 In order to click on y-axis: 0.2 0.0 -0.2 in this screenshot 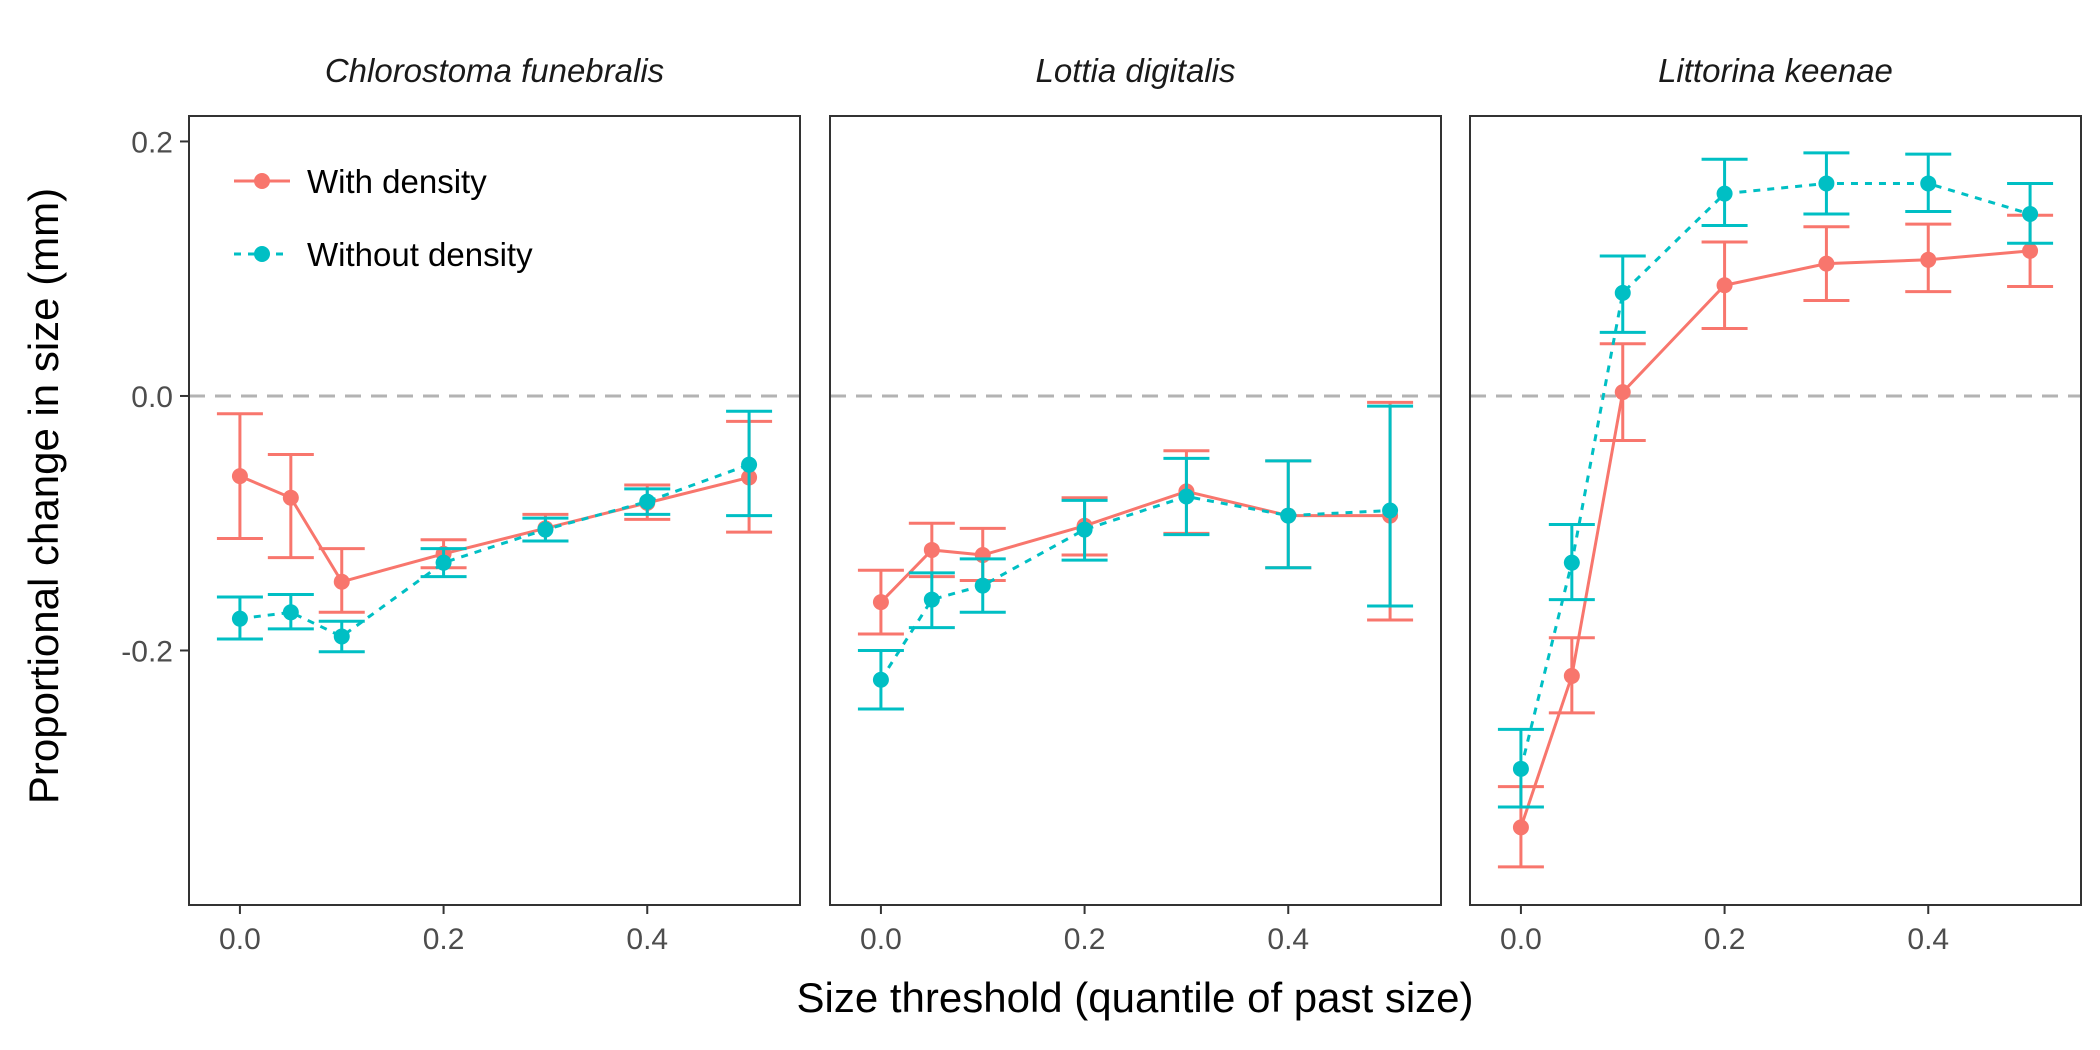, I will do `click(155, 397)`.